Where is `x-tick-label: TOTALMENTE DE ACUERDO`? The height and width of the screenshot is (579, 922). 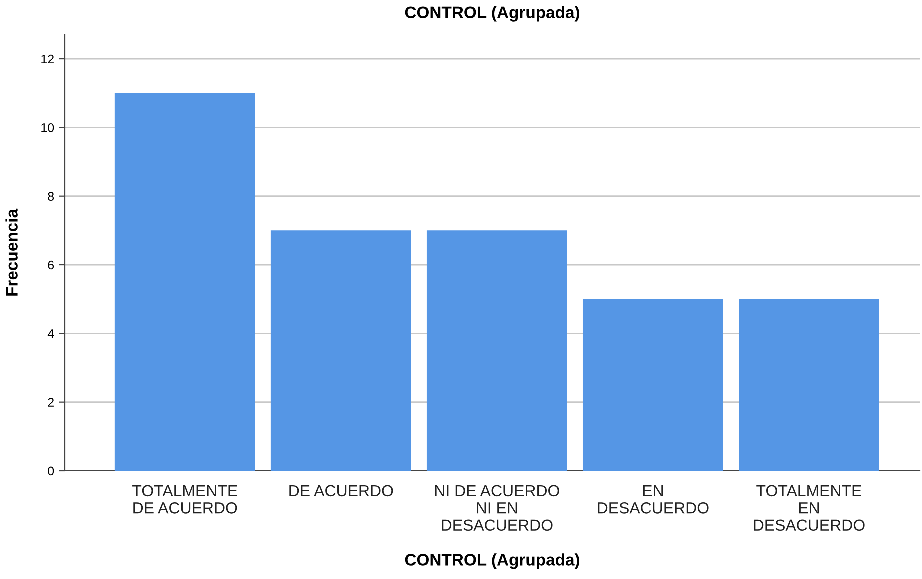 x-tick-label: TOTALMENTE DE ACUERDO is located at coordinates (185, 499).